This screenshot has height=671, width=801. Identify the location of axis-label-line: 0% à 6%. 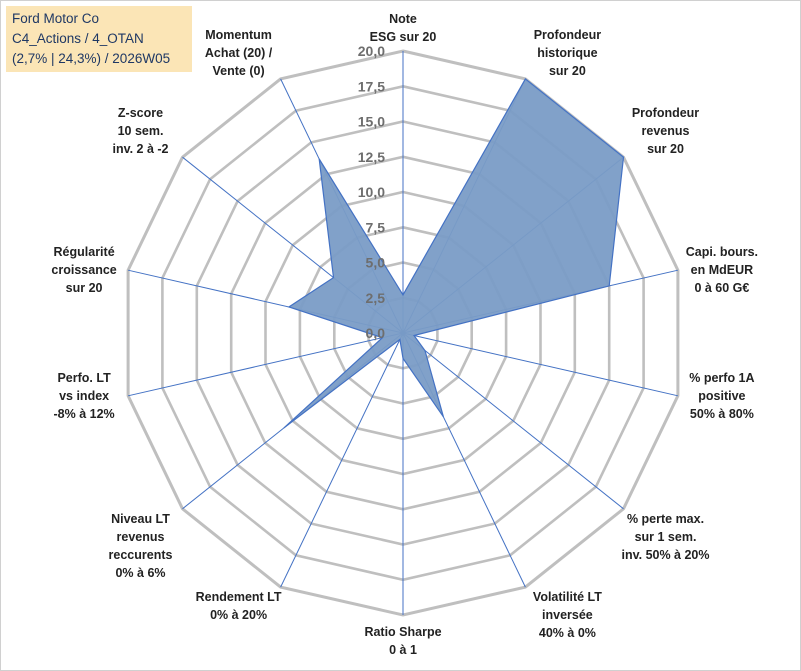
(140, 573).